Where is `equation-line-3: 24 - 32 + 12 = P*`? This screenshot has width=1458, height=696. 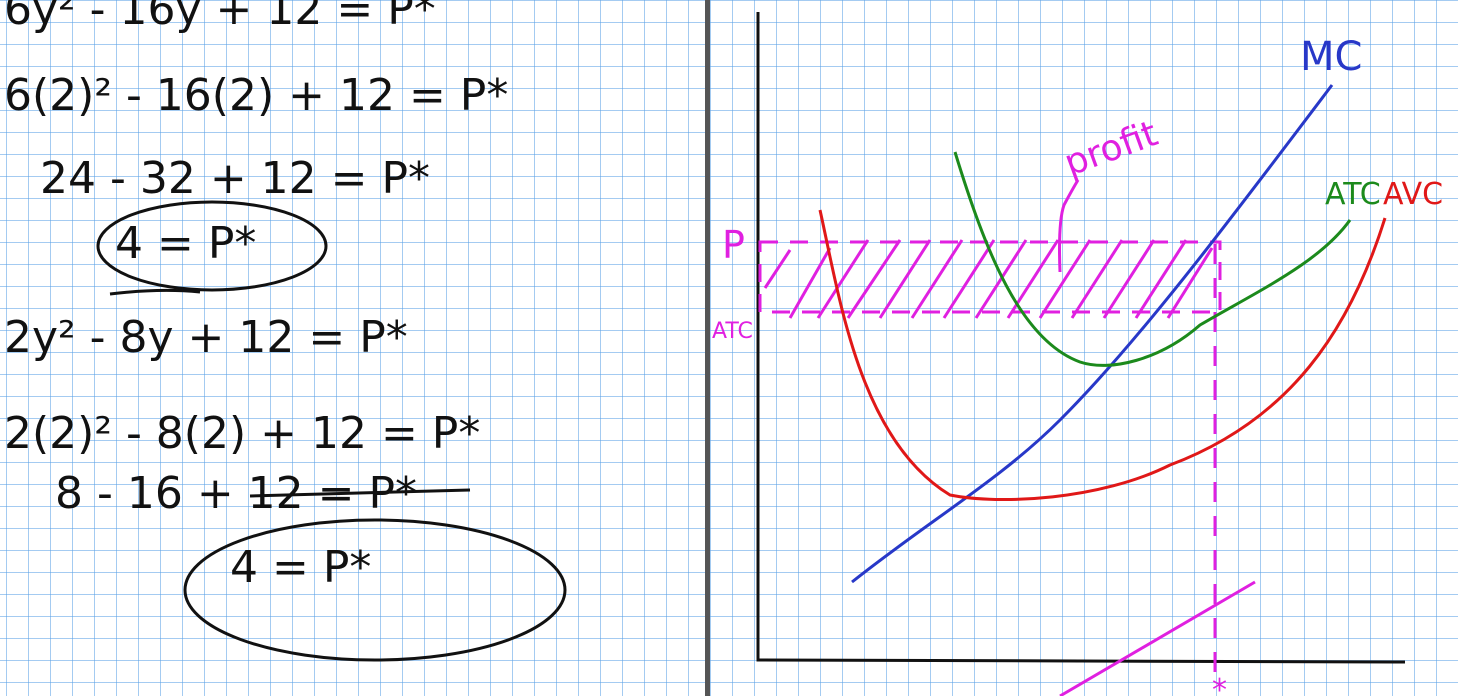
equation-line-3: 24 - 32 + 12 = P* is located at coordinates (235, 178).